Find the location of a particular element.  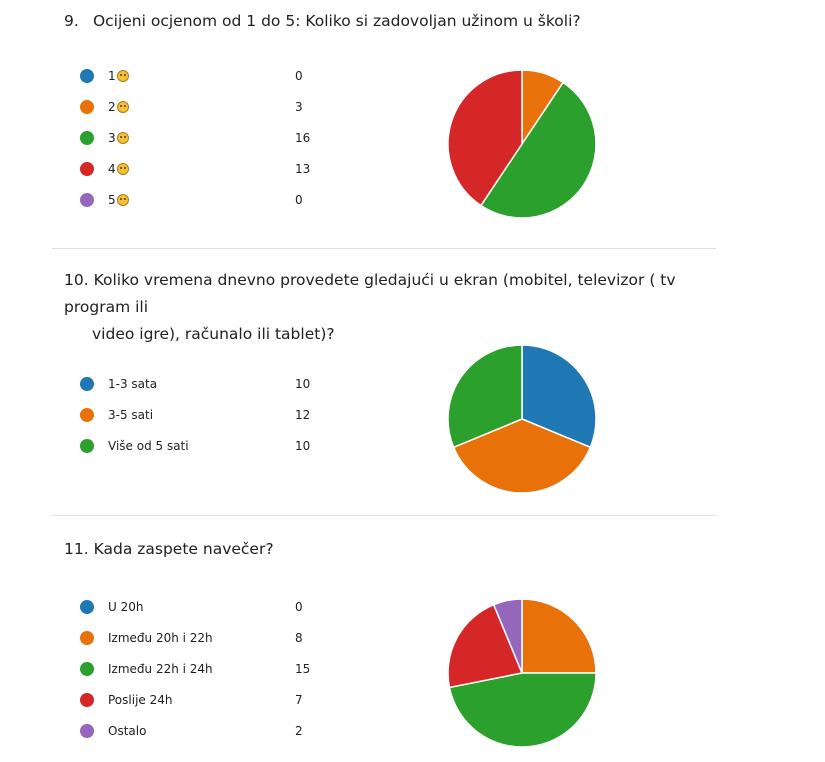

legend-count: 8 is located at coordinates (299, 637).